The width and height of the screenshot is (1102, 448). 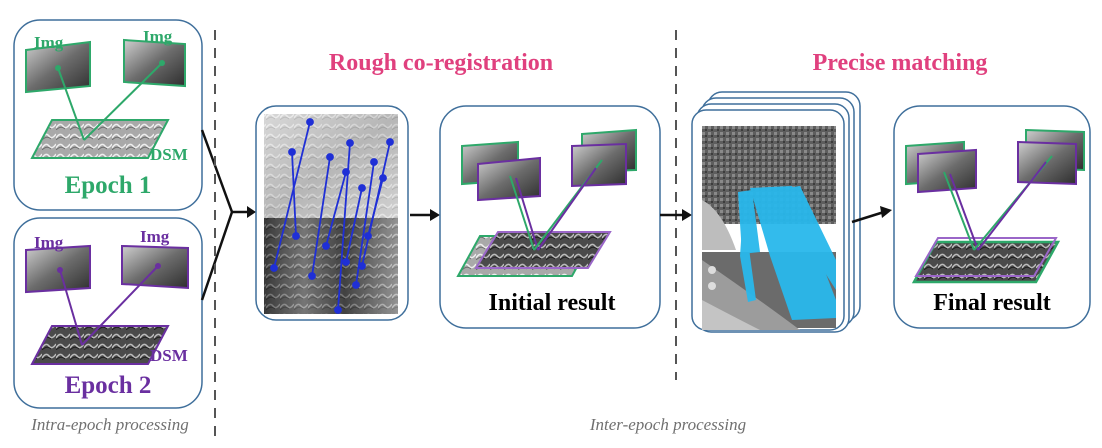 What do you see at coordinates (158, 36) in the screenshot?
I see `epoch1-img-right-label: Img` at bounding box center [158, 36].